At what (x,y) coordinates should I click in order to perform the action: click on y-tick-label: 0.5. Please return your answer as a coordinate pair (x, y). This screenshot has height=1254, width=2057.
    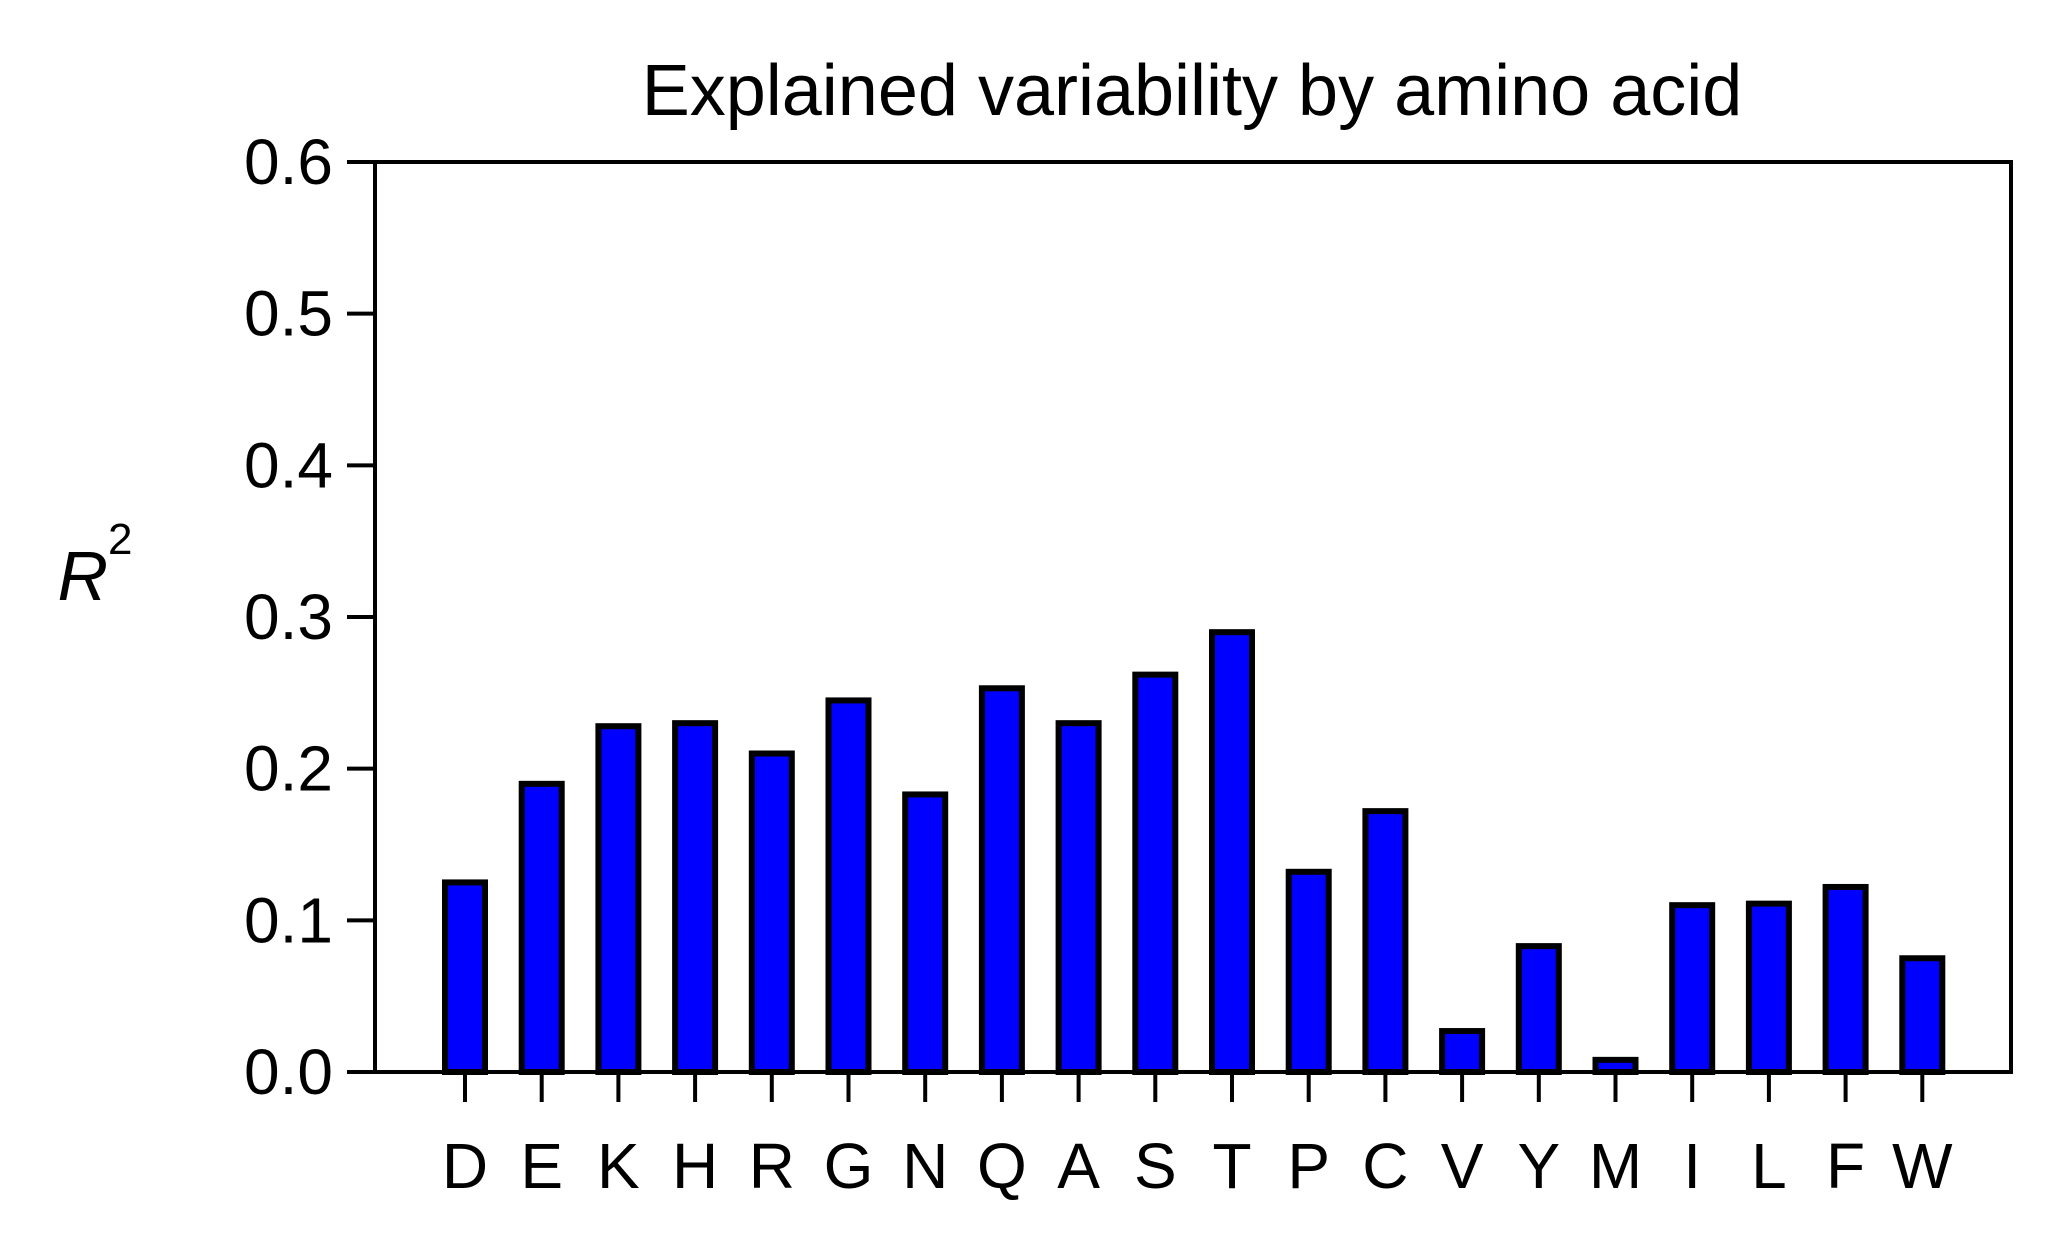
    Looking at the image, I should click on (288, 314).